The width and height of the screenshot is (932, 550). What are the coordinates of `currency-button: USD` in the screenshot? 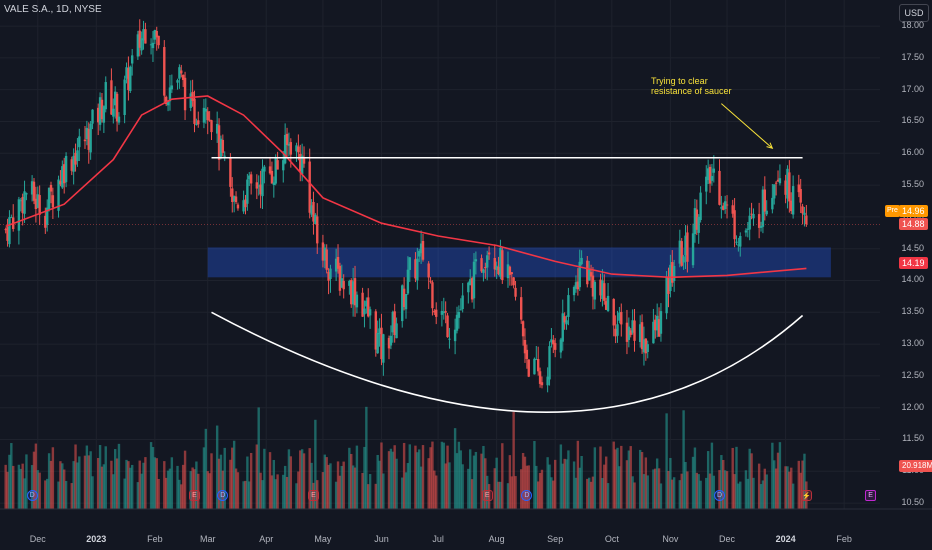 It's located at (914, 13).